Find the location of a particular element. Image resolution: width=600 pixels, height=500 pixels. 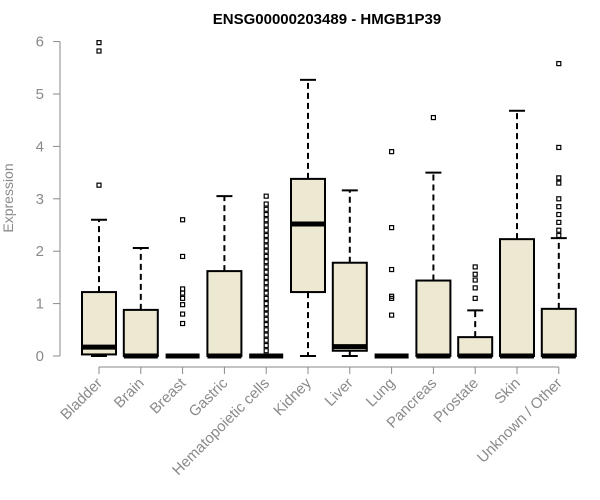

box-brain is located at coordinates (140, 303).